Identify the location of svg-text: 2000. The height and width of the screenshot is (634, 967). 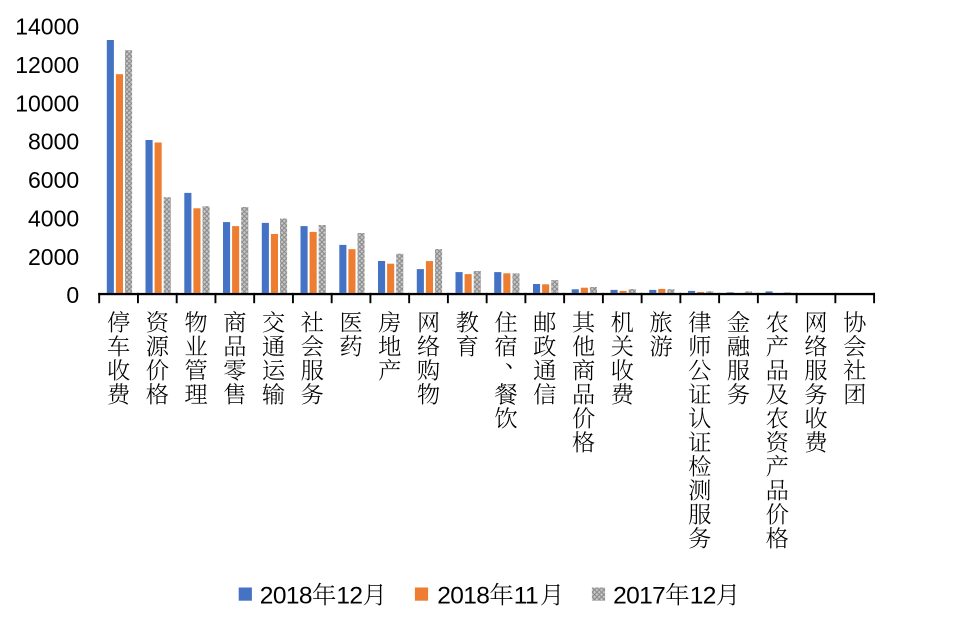
(53, 257).